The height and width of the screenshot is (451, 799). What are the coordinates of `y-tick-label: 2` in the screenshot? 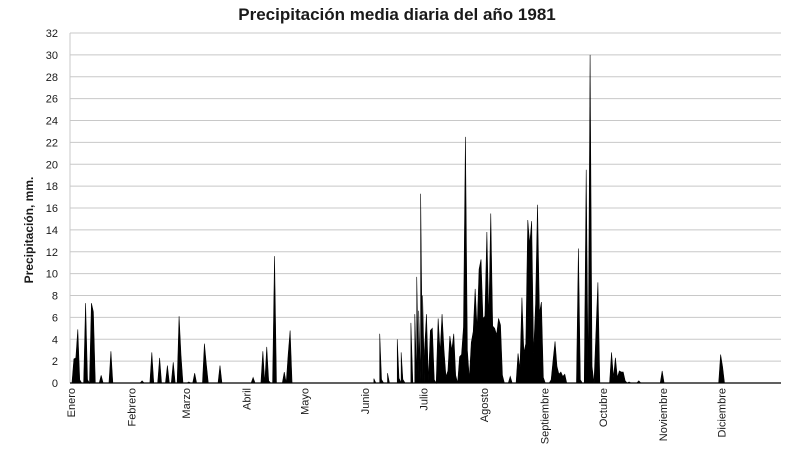 It's located at (55, 362).